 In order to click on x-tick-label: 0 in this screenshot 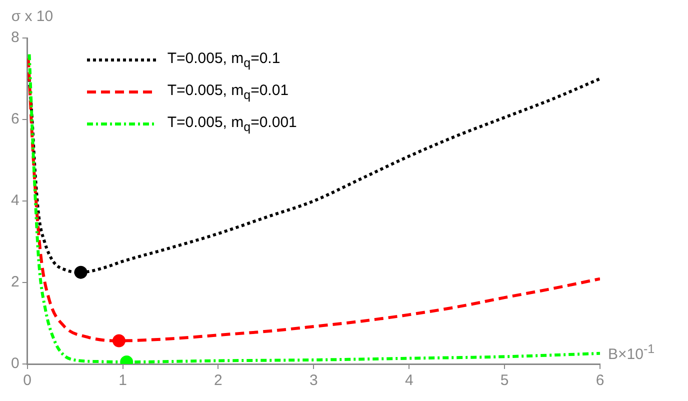, I will do `click(27, 381)`.